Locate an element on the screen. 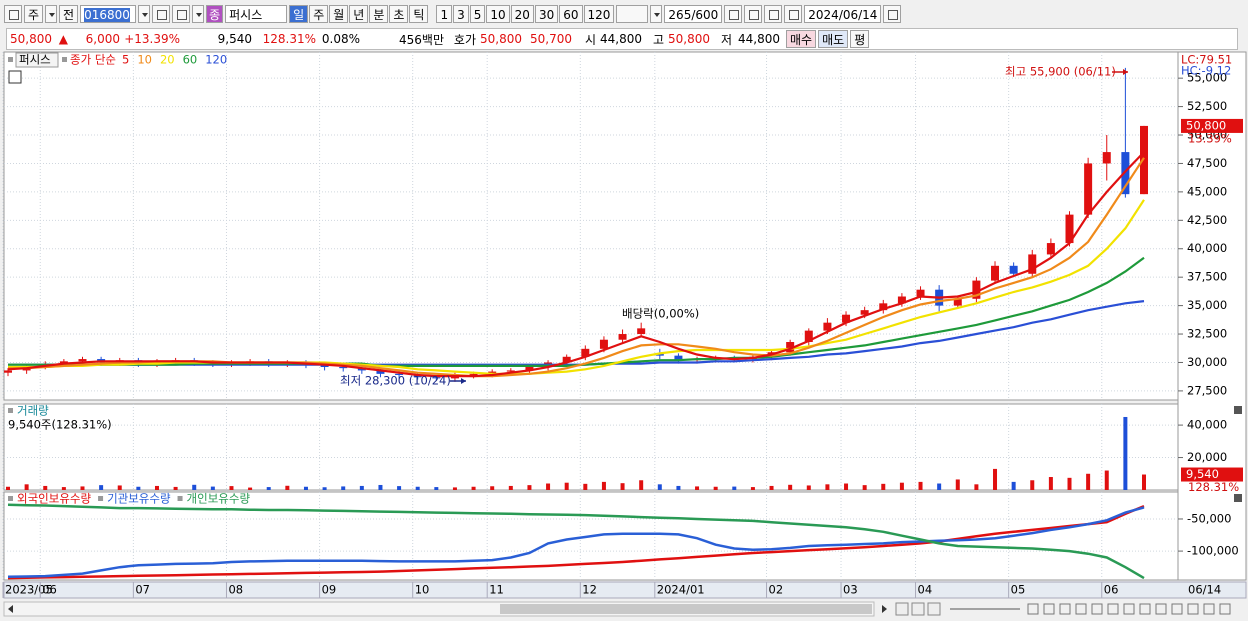  search-button is located at coordinates (161, 14).